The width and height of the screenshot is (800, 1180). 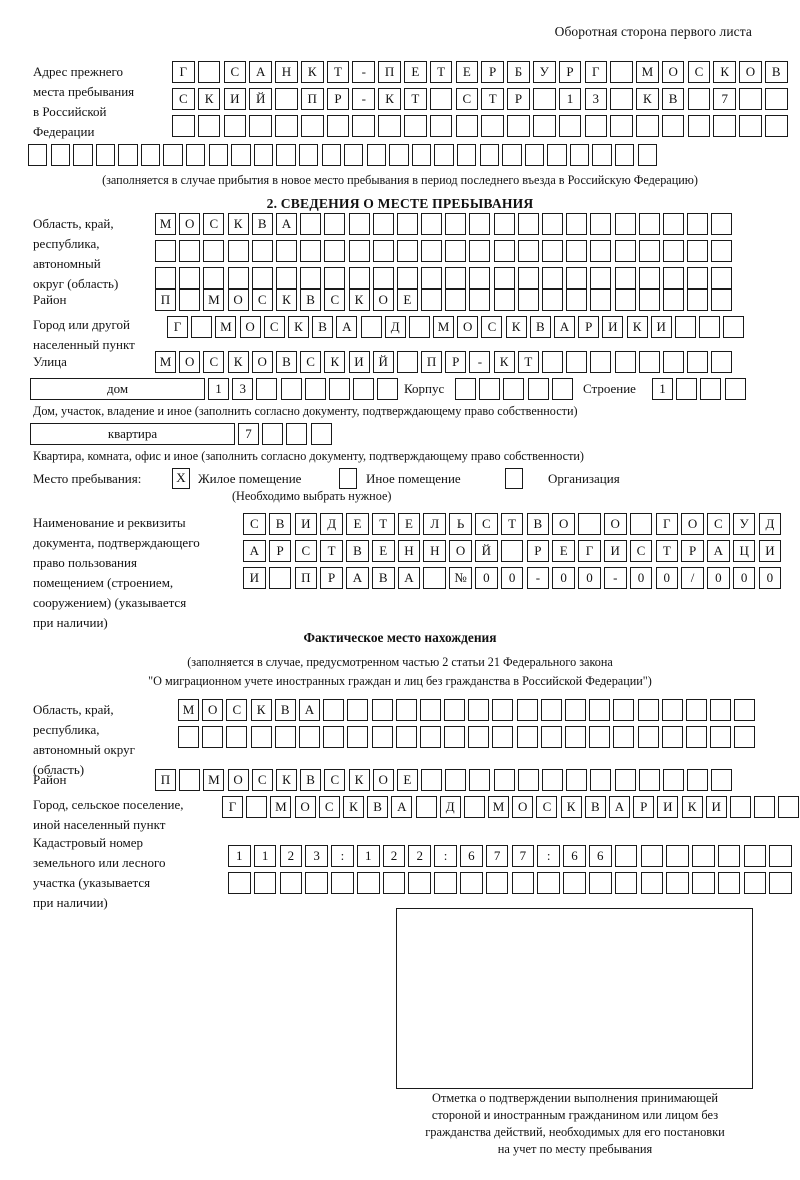 I want to click on char-cell: 1, so click(x=368, y=856).